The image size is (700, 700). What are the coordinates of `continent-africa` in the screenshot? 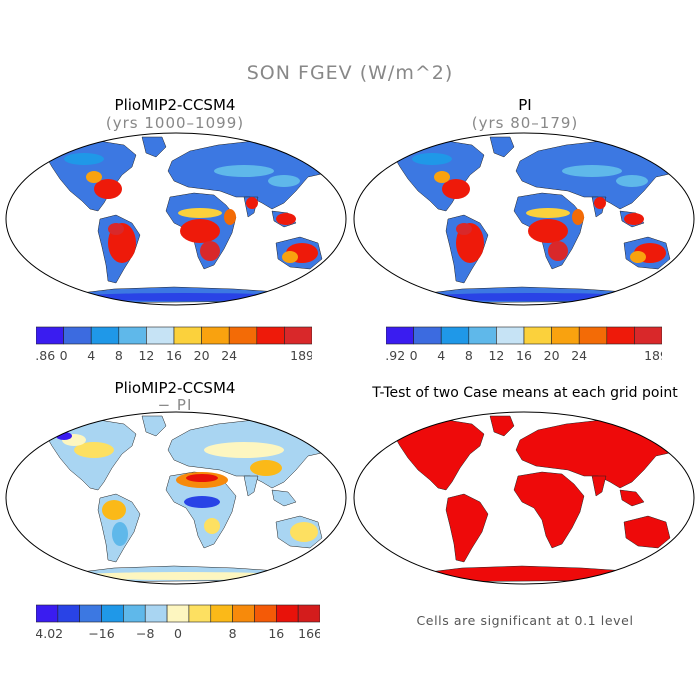 It's located at (549, 510).